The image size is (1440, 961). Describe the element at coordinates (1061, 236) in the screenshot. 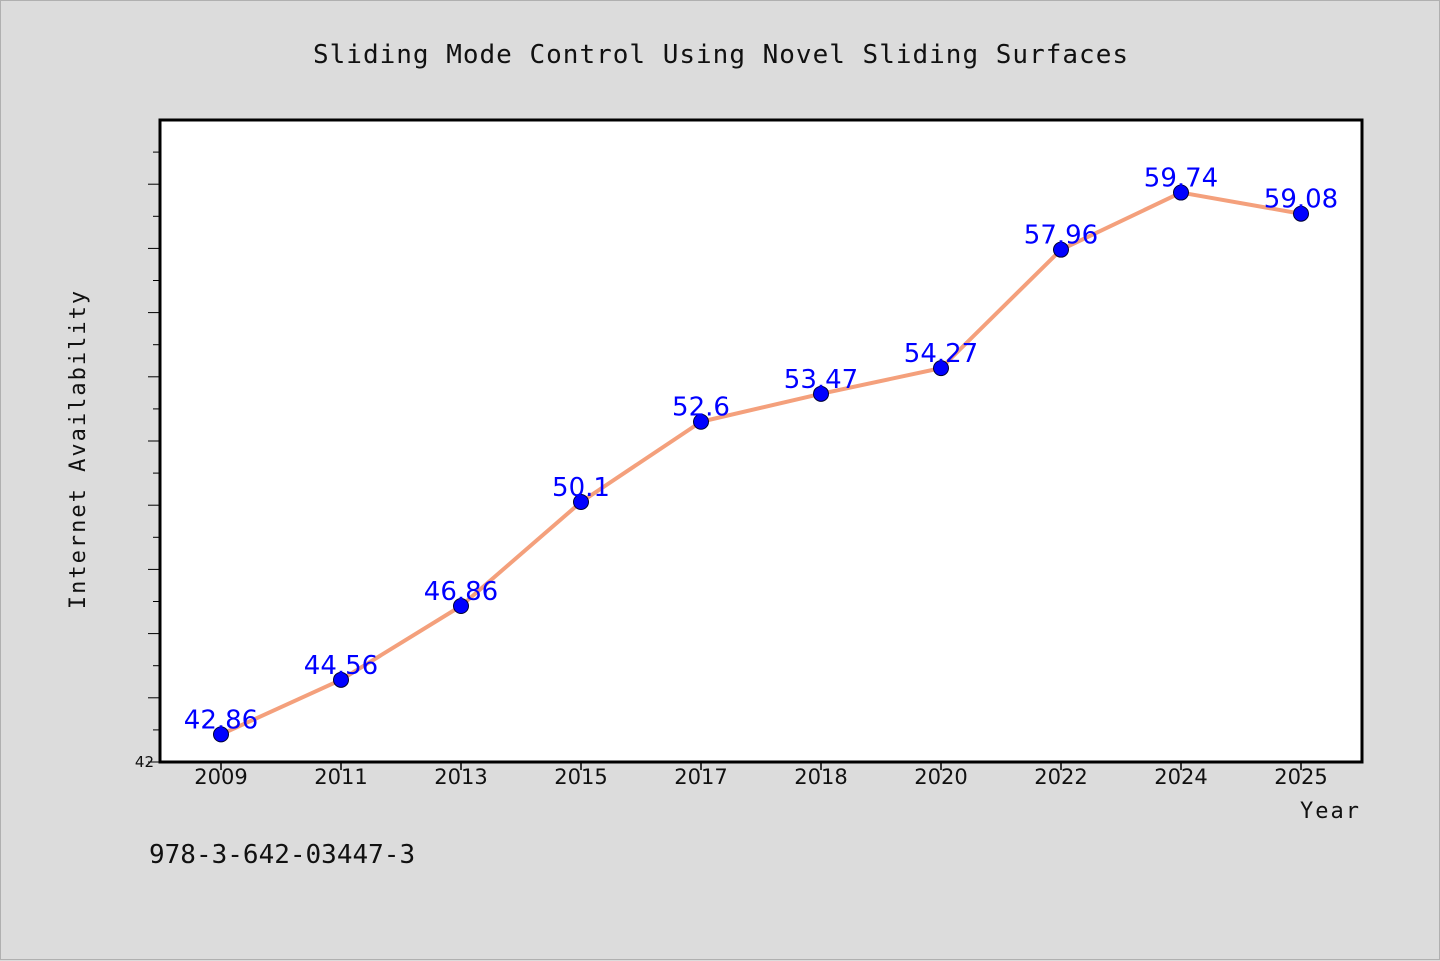

I see `data-label: 57.96` at that location.